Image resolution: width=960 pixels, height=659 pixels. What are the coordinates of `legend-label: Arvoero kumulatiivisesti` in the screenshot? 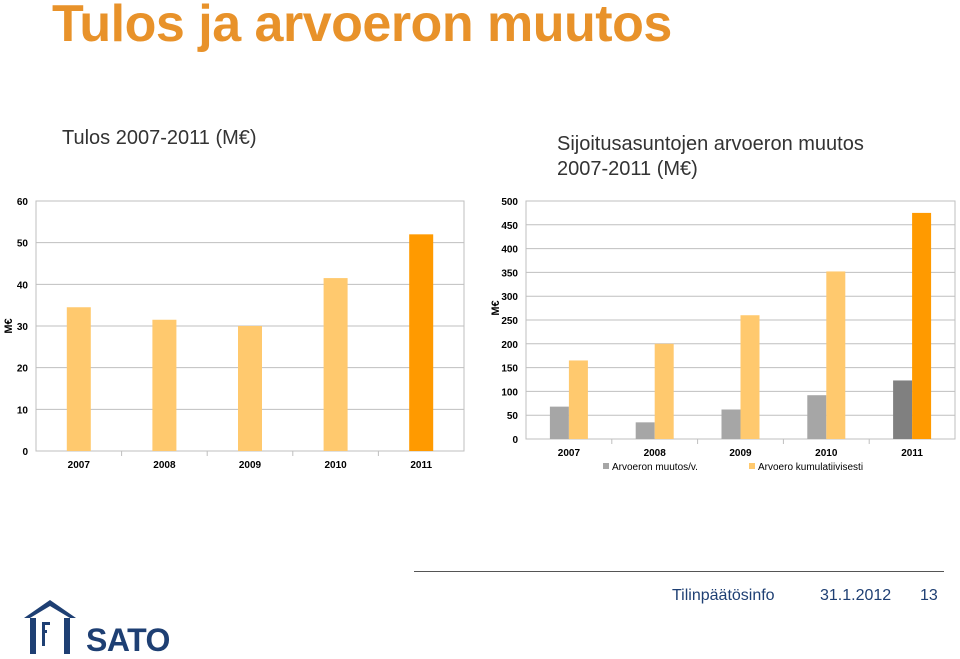 It's located at (810, 467).